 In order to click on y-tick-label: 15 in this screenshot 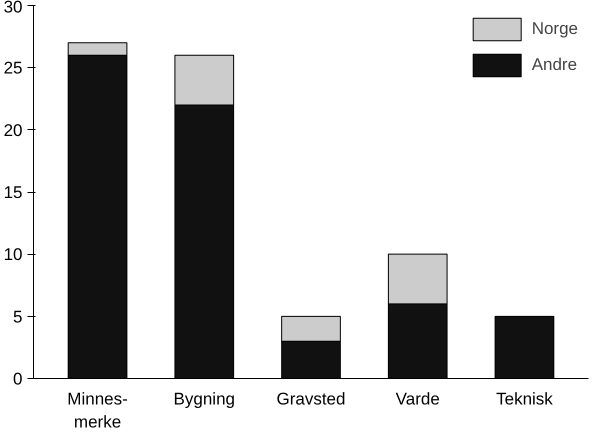, I will do `click(13, 192)`.